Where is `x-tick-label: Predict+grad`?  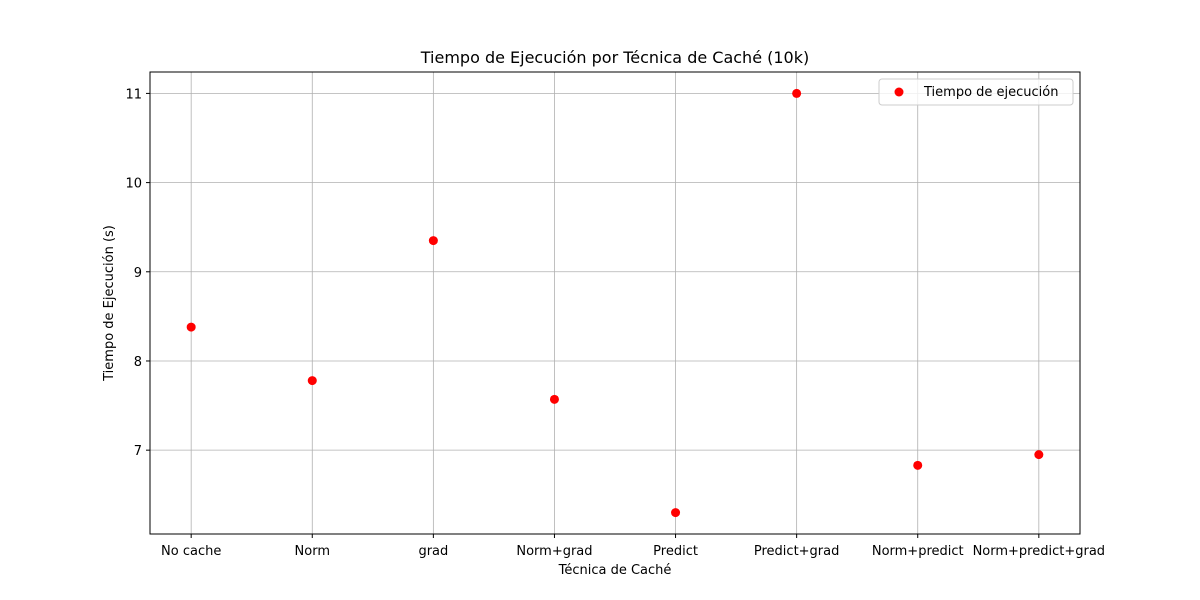 x-tick-label: Predict+grad is located at coordinates (796, 551).